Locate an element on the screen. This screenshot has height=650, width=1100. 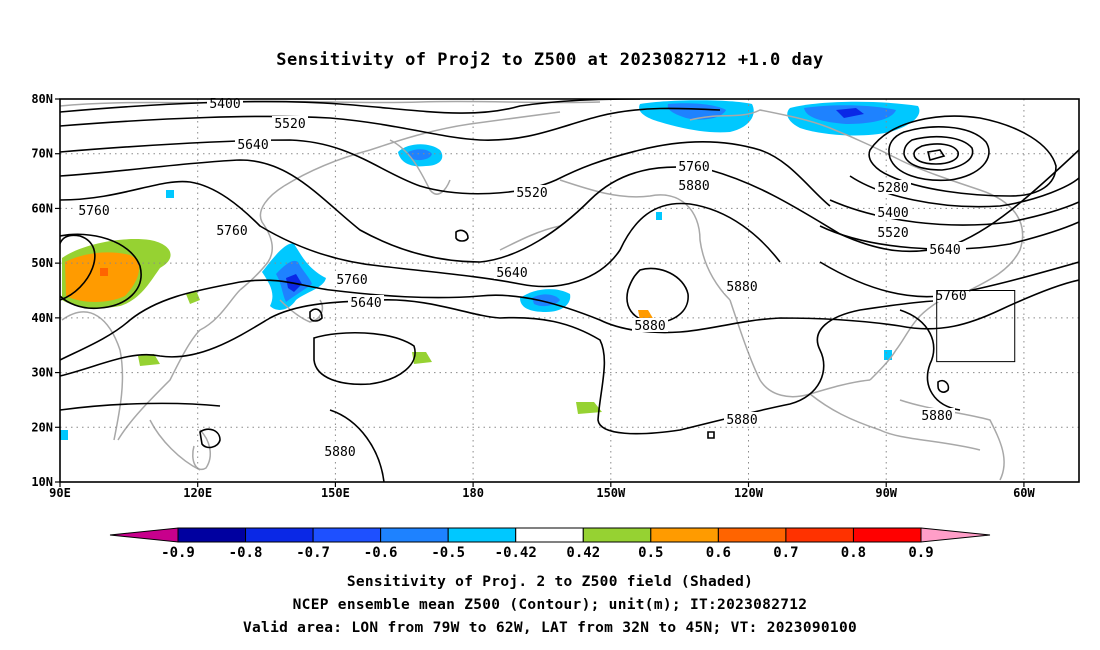
contour-label: 5400 is located at coordinates (892, 213).